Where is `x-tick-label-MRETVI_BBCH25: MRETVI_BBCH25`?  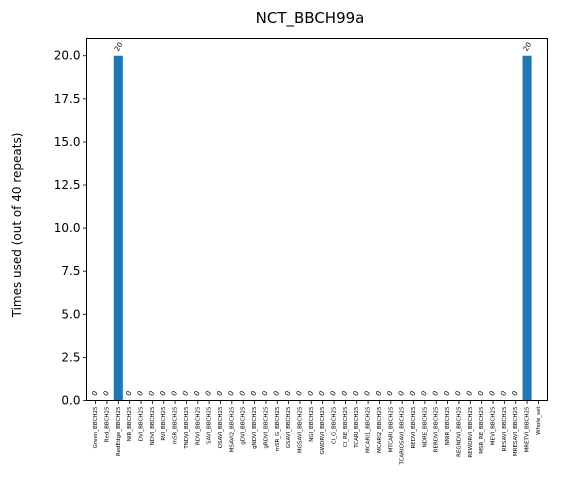 x-tick-label-MRETVI_BBCH25: MRETVI_BBCH25 is located at coordinates (528, 429).